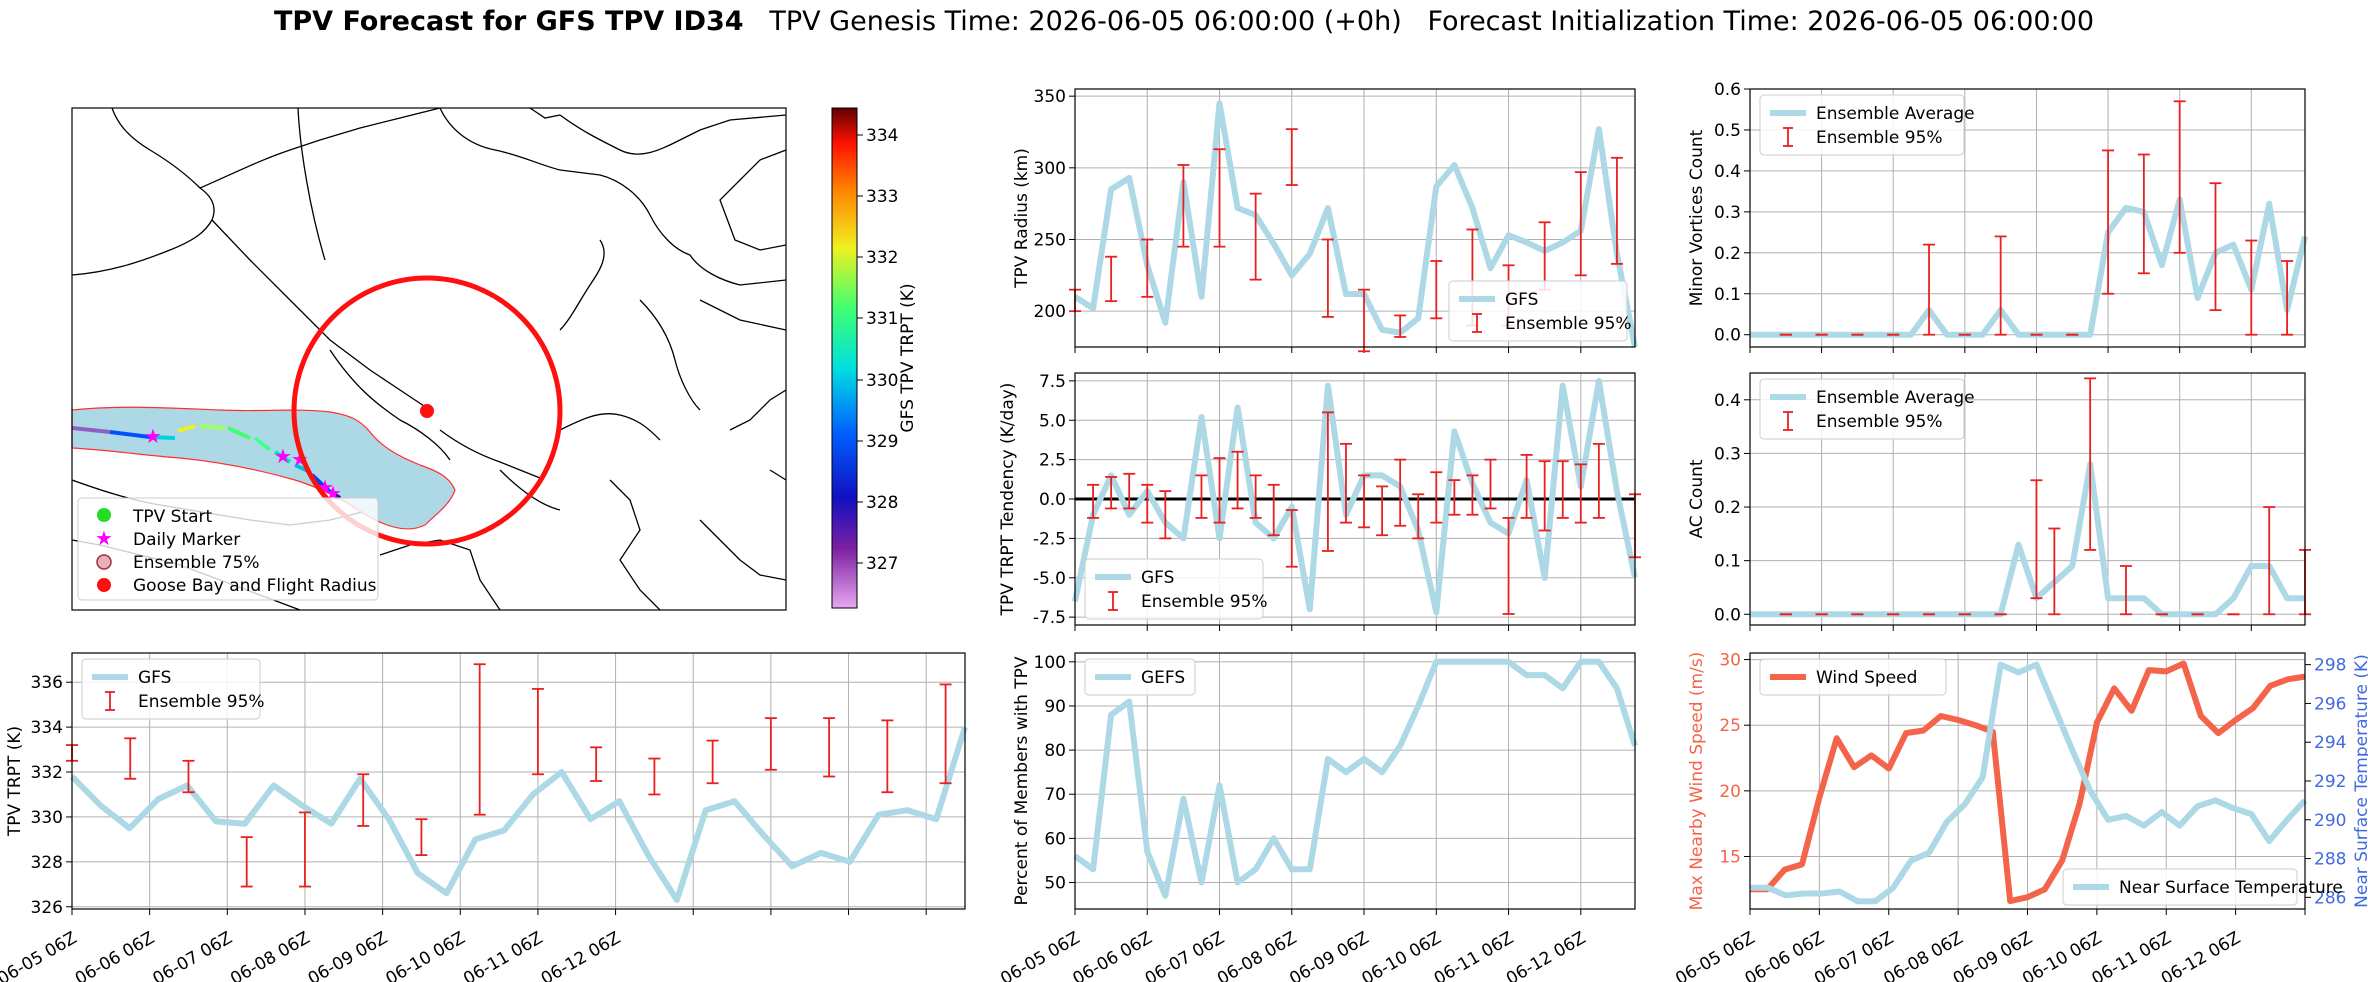 The image size is (2368, 982). What do you see at coordinates (2330, 898) in the screenshot?
I see `y2-tick-label: 286` at bounding box center [2330, 898].